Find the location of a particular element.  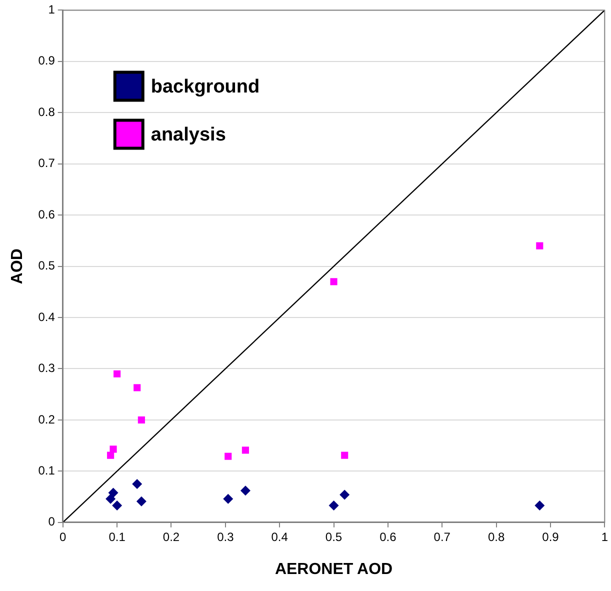

x-tick-label: 0.4 is located at coordinates (279, 537).